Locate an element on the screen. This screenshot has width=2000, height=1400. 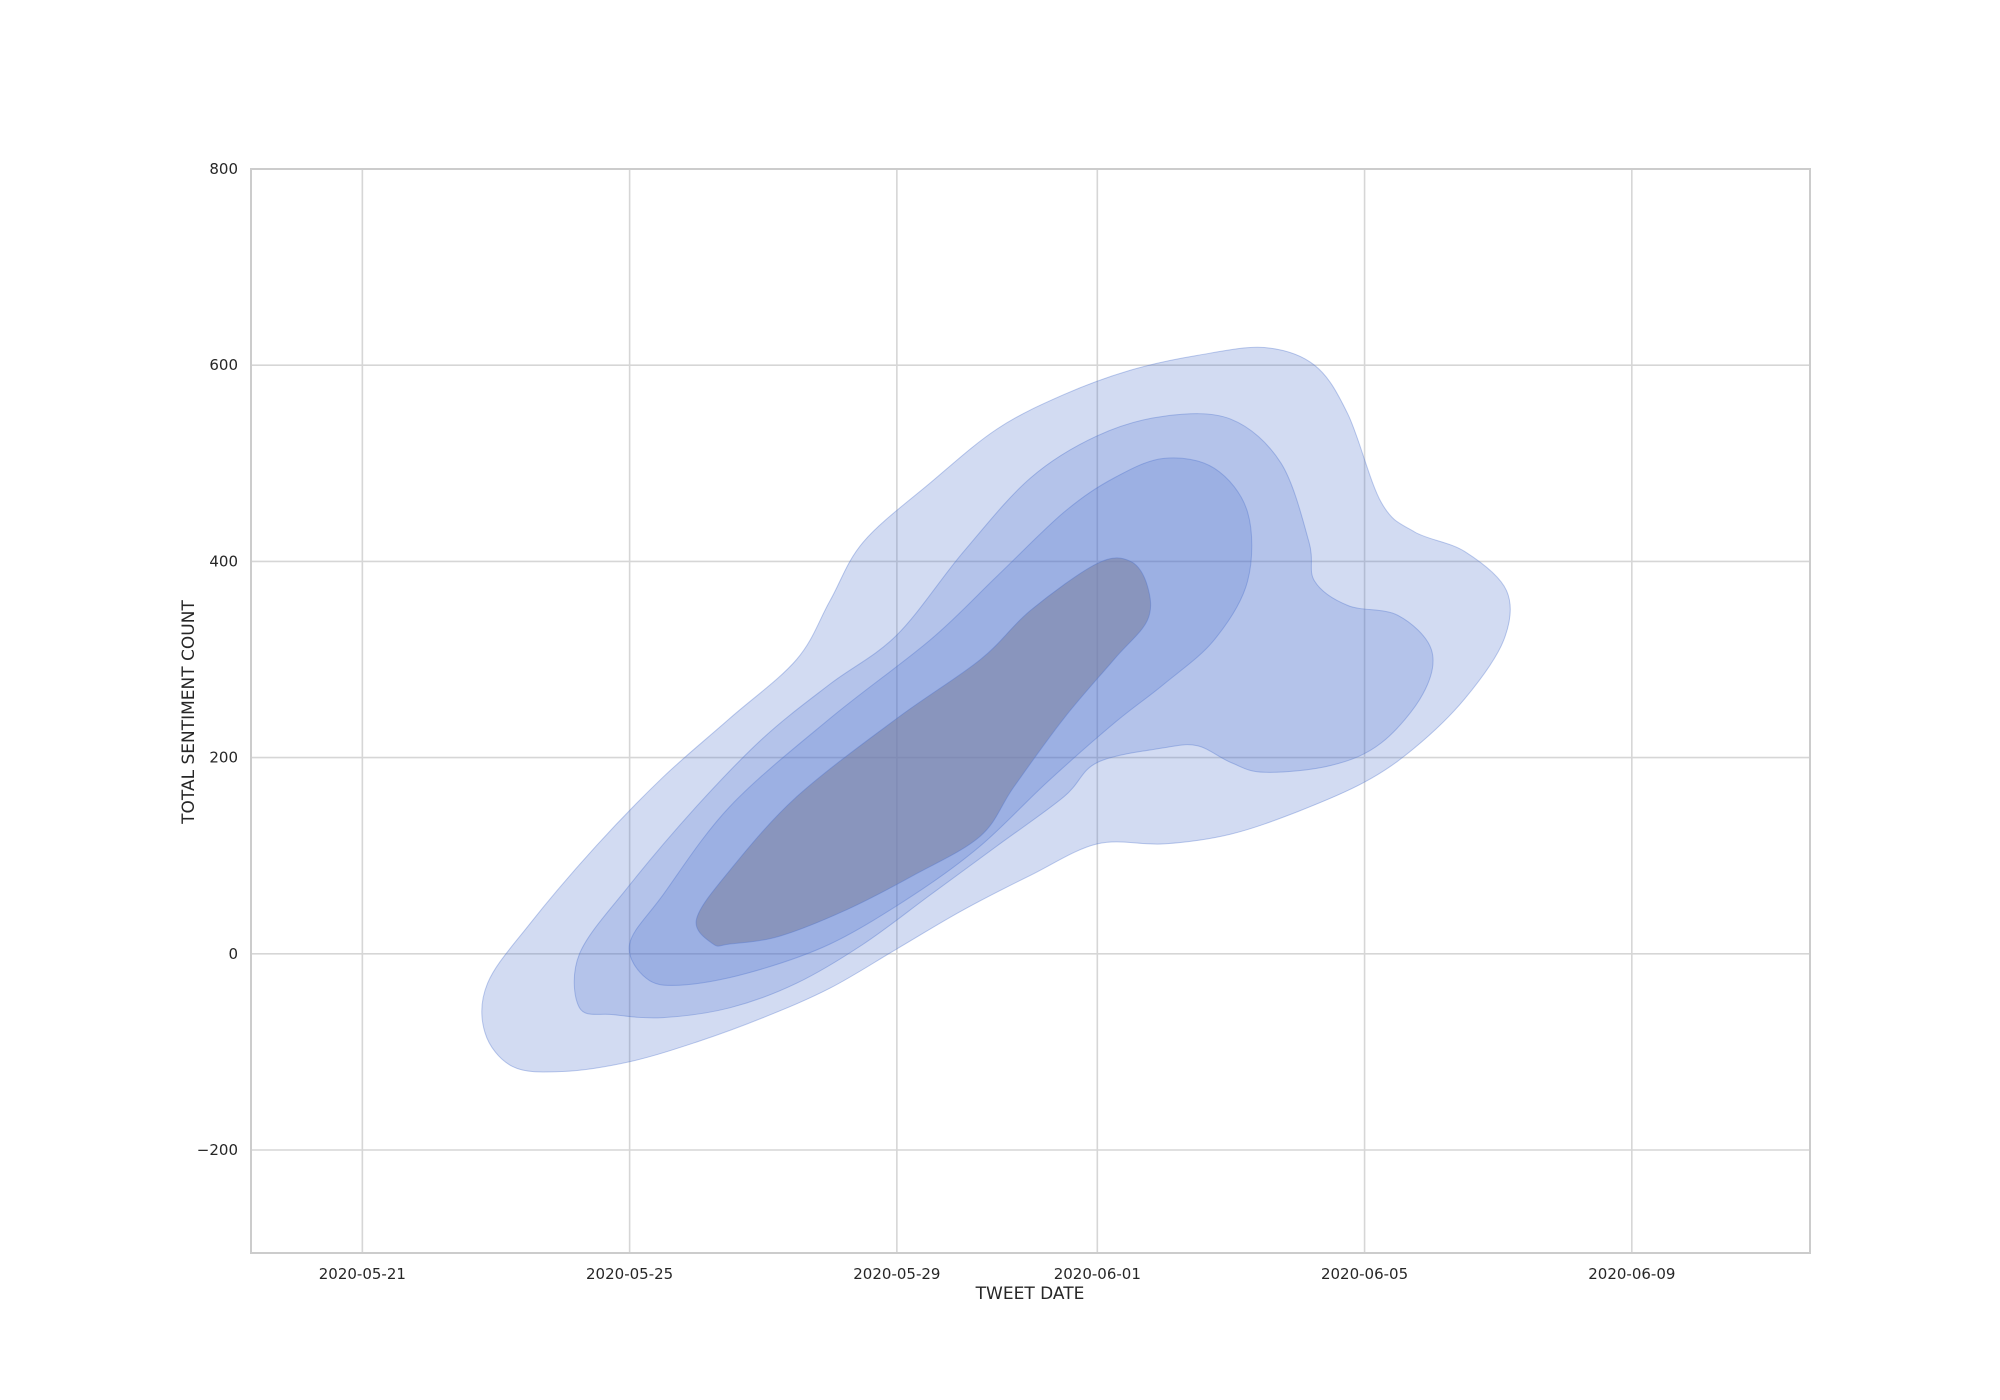
y-axis-label: TOTAL SENTIMENT COUNT is located at coordinates (189, 712).